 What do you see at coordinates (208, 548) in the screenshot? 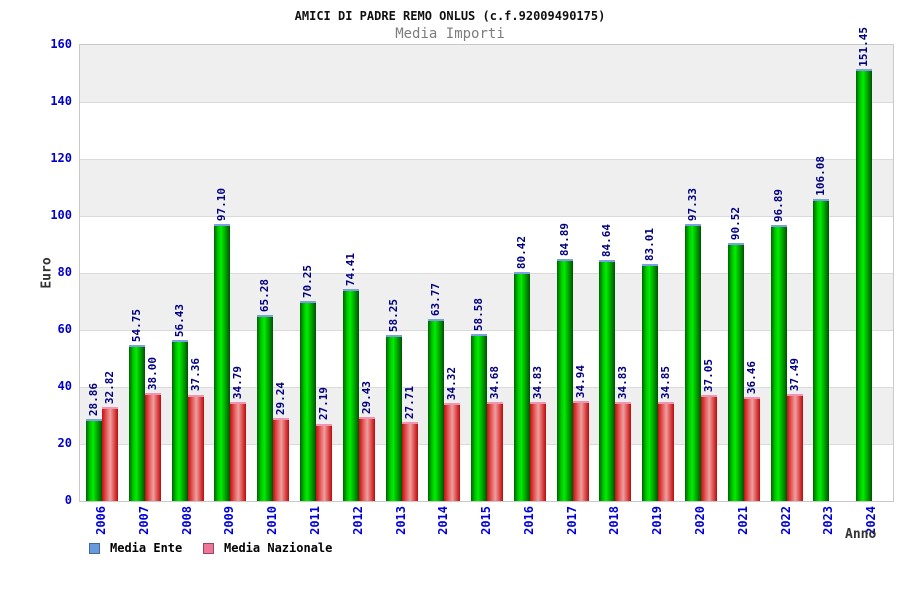
I see `legend-swatch-media-nazionale` at bounding box center [208, 548].